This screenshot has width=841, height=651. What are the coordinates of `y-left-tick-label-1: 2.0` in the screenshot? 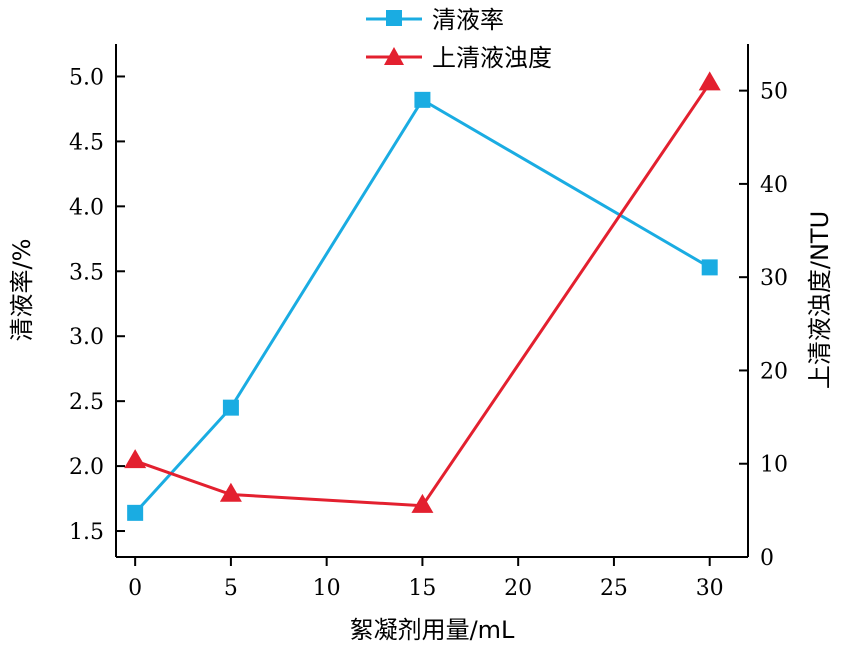 It's located at (86, 467).